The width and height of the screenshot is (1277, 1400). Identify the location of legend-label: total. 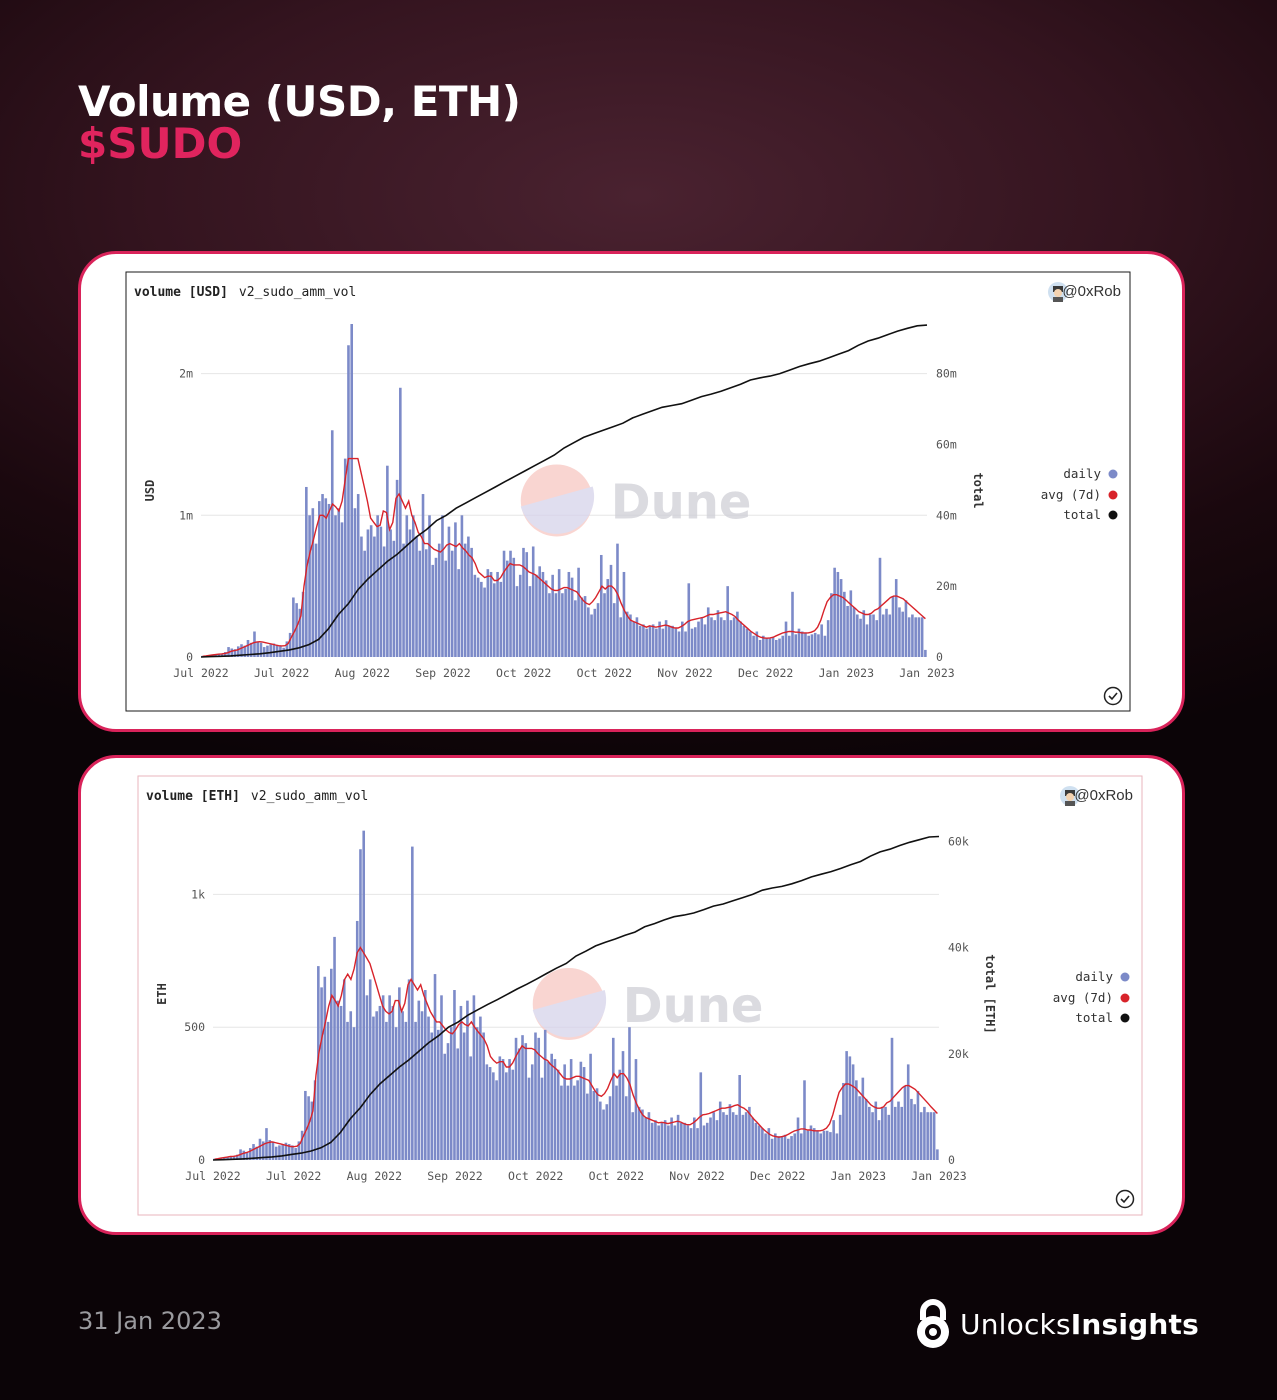
(1094, 1017).